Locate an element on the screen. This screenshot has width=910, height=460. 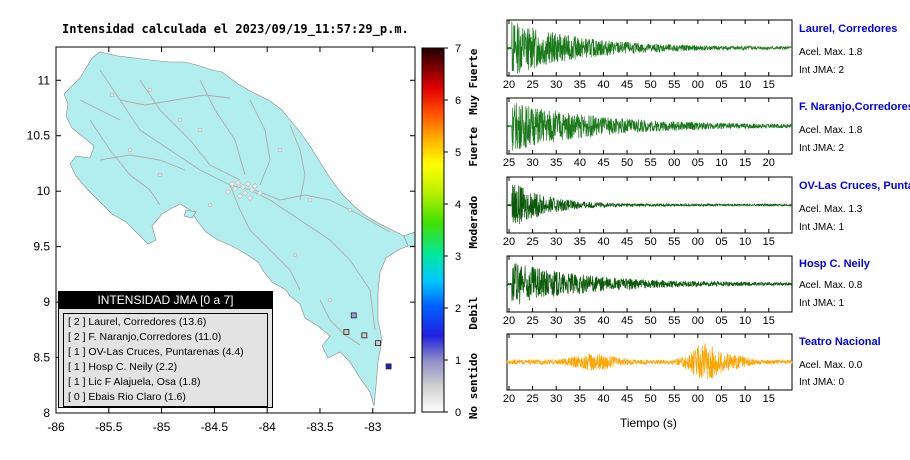
colorbar-tick-label: 2 is located at coordinates (458, 309).